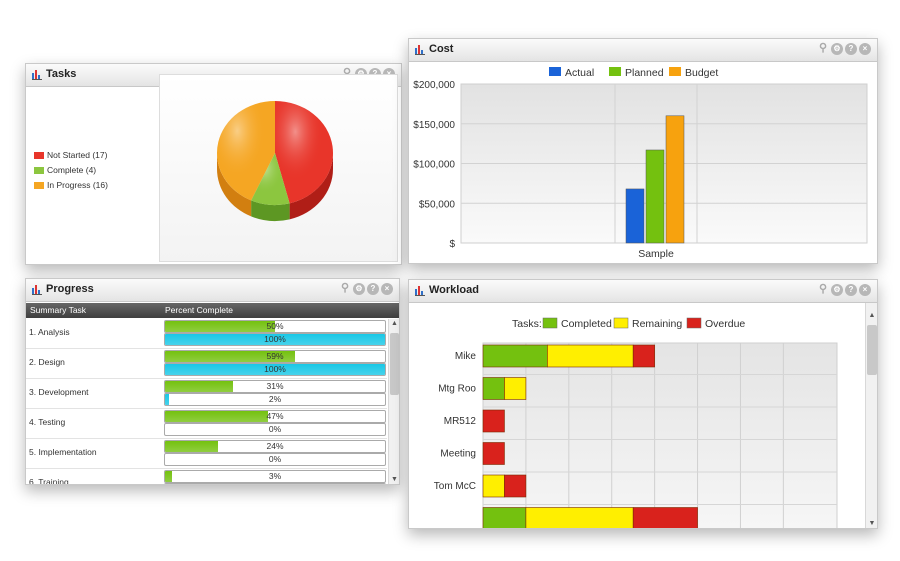 This screenshot has height=561, width=900. What do you see at coordinates (270, 179) in the screenshot?
I see `pie-slice-highlight` at bounding box center [270, 179].